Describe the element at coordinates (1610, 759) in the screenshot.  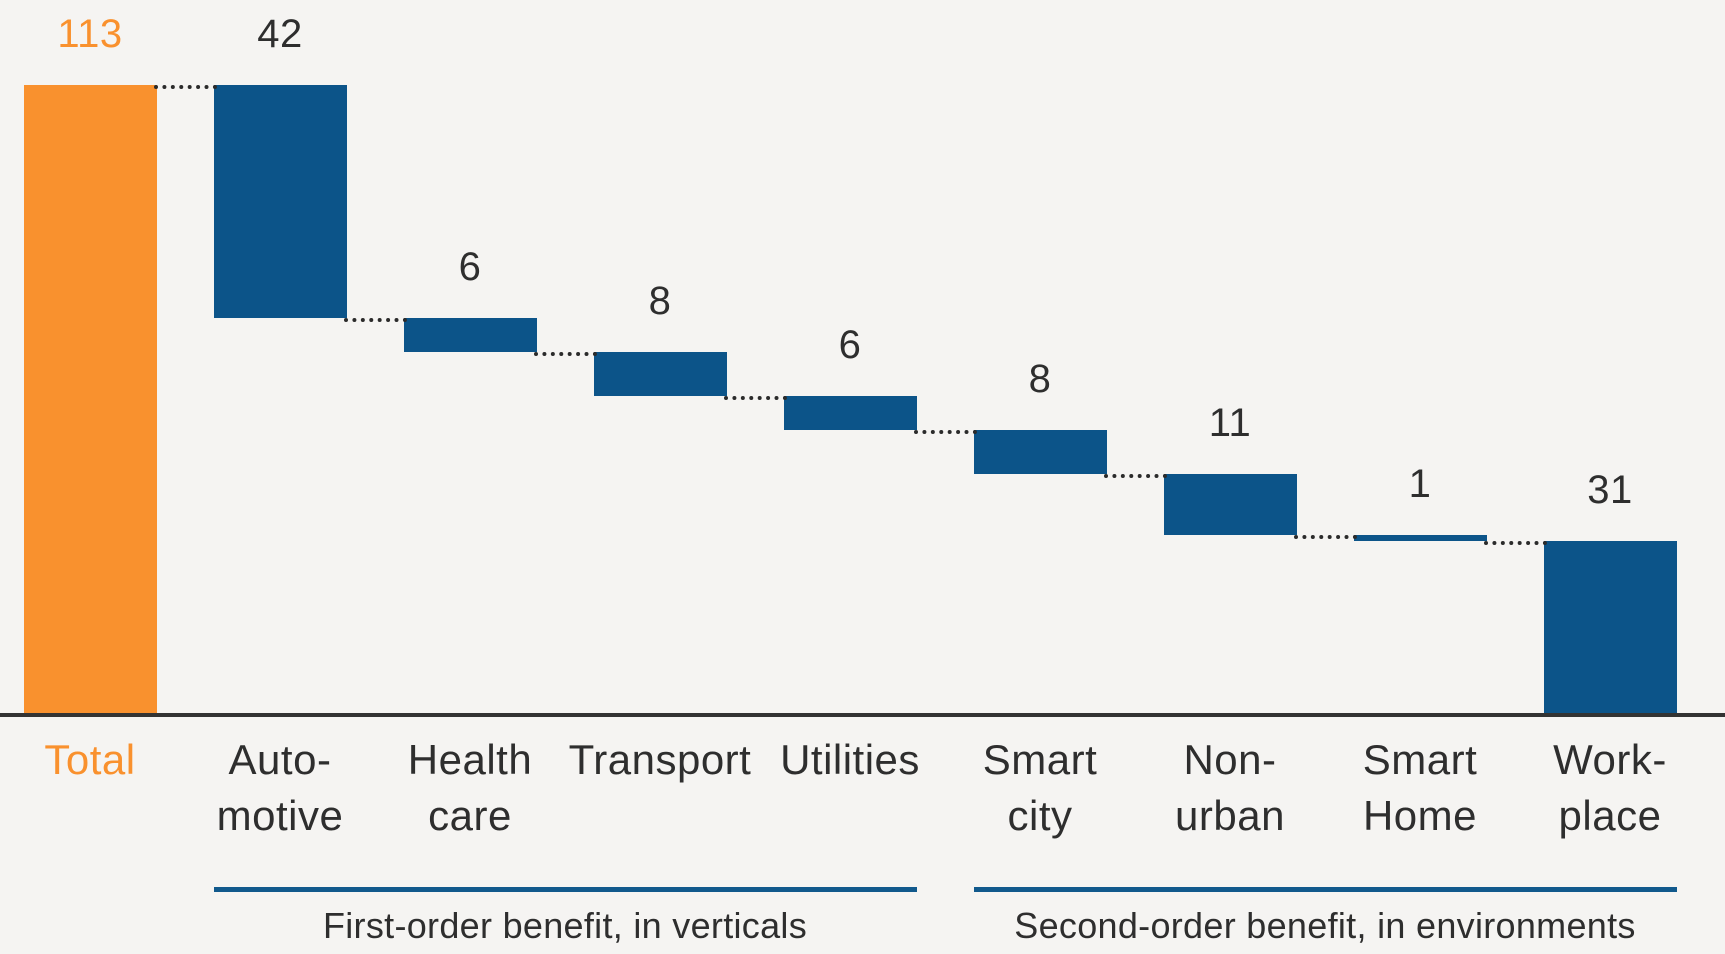
I see `category-label-line: Work-` at that location.